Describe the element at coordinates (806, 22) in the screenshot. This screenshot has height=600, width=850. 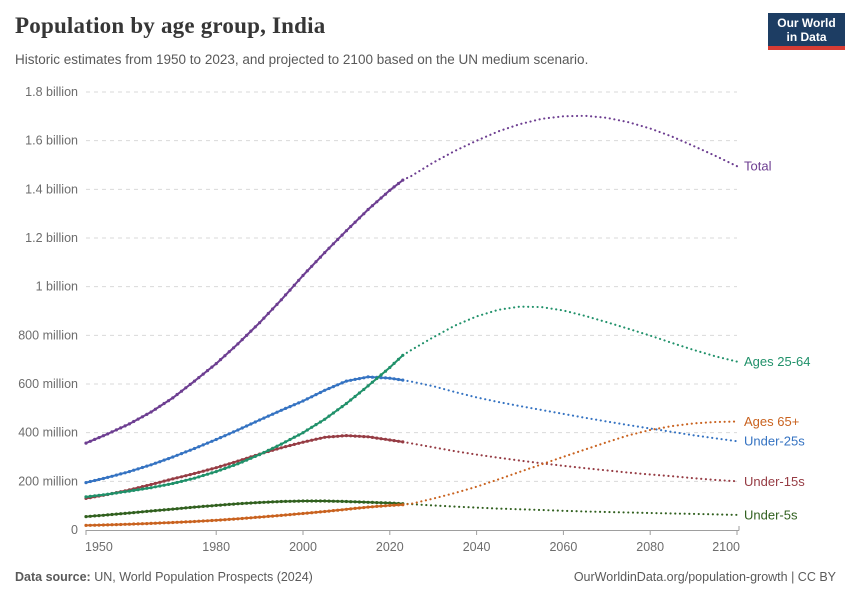
I see `owid-logo-line1: Our World` at that location.